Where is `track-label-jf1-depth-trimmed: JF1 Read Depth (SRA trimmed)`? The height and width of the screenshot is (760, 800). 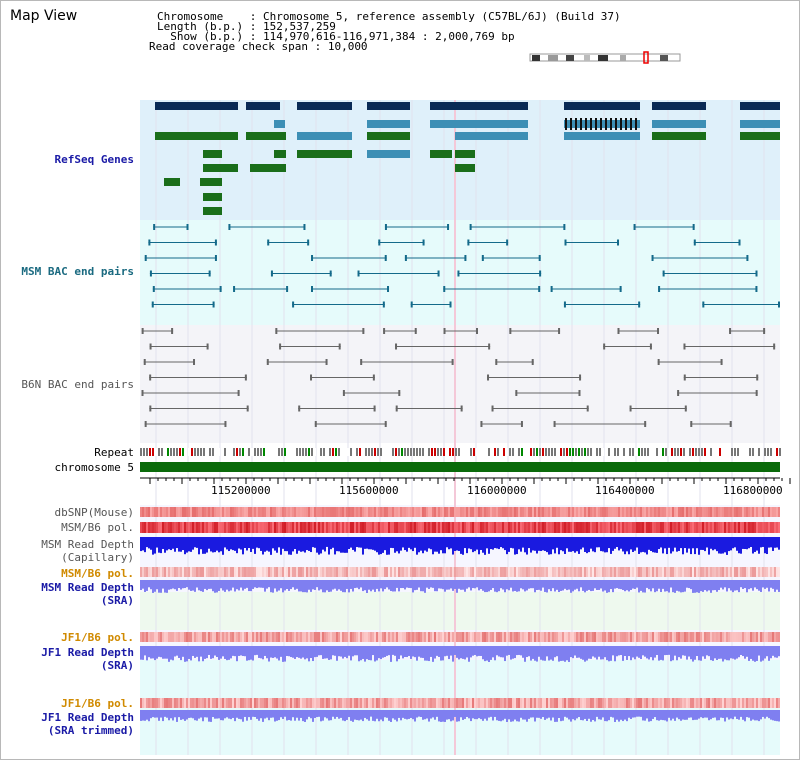
track-label-jf1-depth-trimmed: JF1 Read Depth (SRA trimmed) is located at coordinates (67, 724).